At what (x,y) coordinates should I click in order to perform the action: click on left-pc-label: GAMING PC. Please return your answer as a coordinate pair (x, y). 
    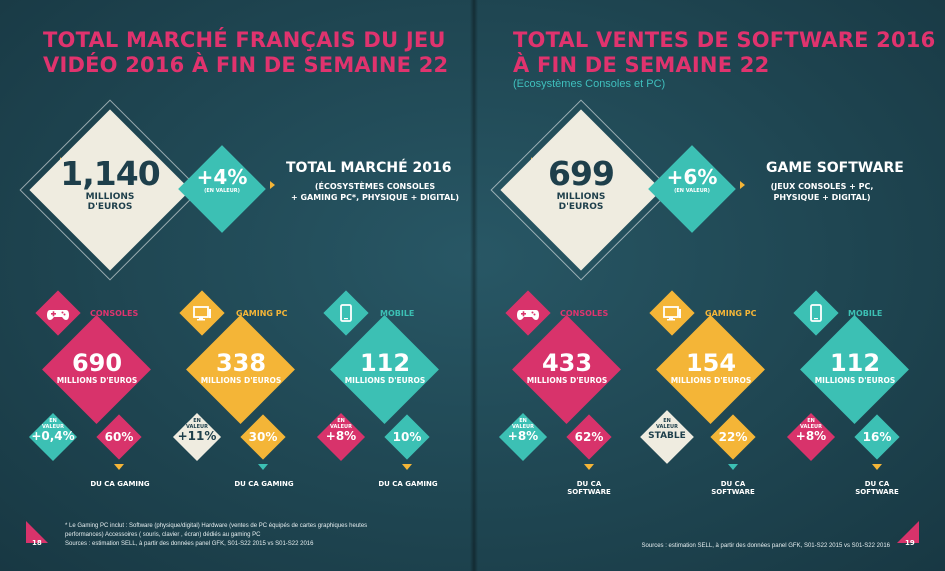
    Looking at the image, I should click on (262, 313).